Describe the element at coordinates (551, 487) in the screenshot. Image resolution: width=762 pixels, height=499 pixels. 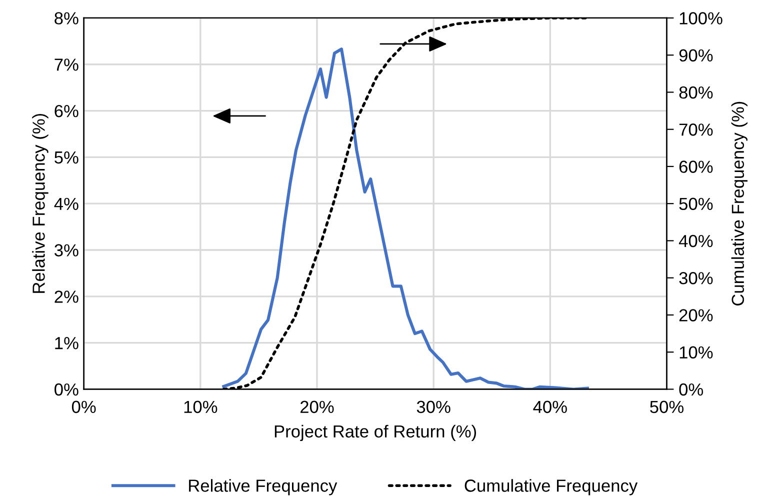
I see `legend-label: Cumulative Frequency` at that location.